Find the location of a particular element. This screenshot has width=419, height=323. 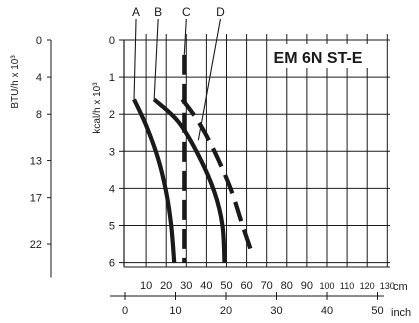

x-axis-cm-tick-label: 80 is located at coordinates (287, 286).